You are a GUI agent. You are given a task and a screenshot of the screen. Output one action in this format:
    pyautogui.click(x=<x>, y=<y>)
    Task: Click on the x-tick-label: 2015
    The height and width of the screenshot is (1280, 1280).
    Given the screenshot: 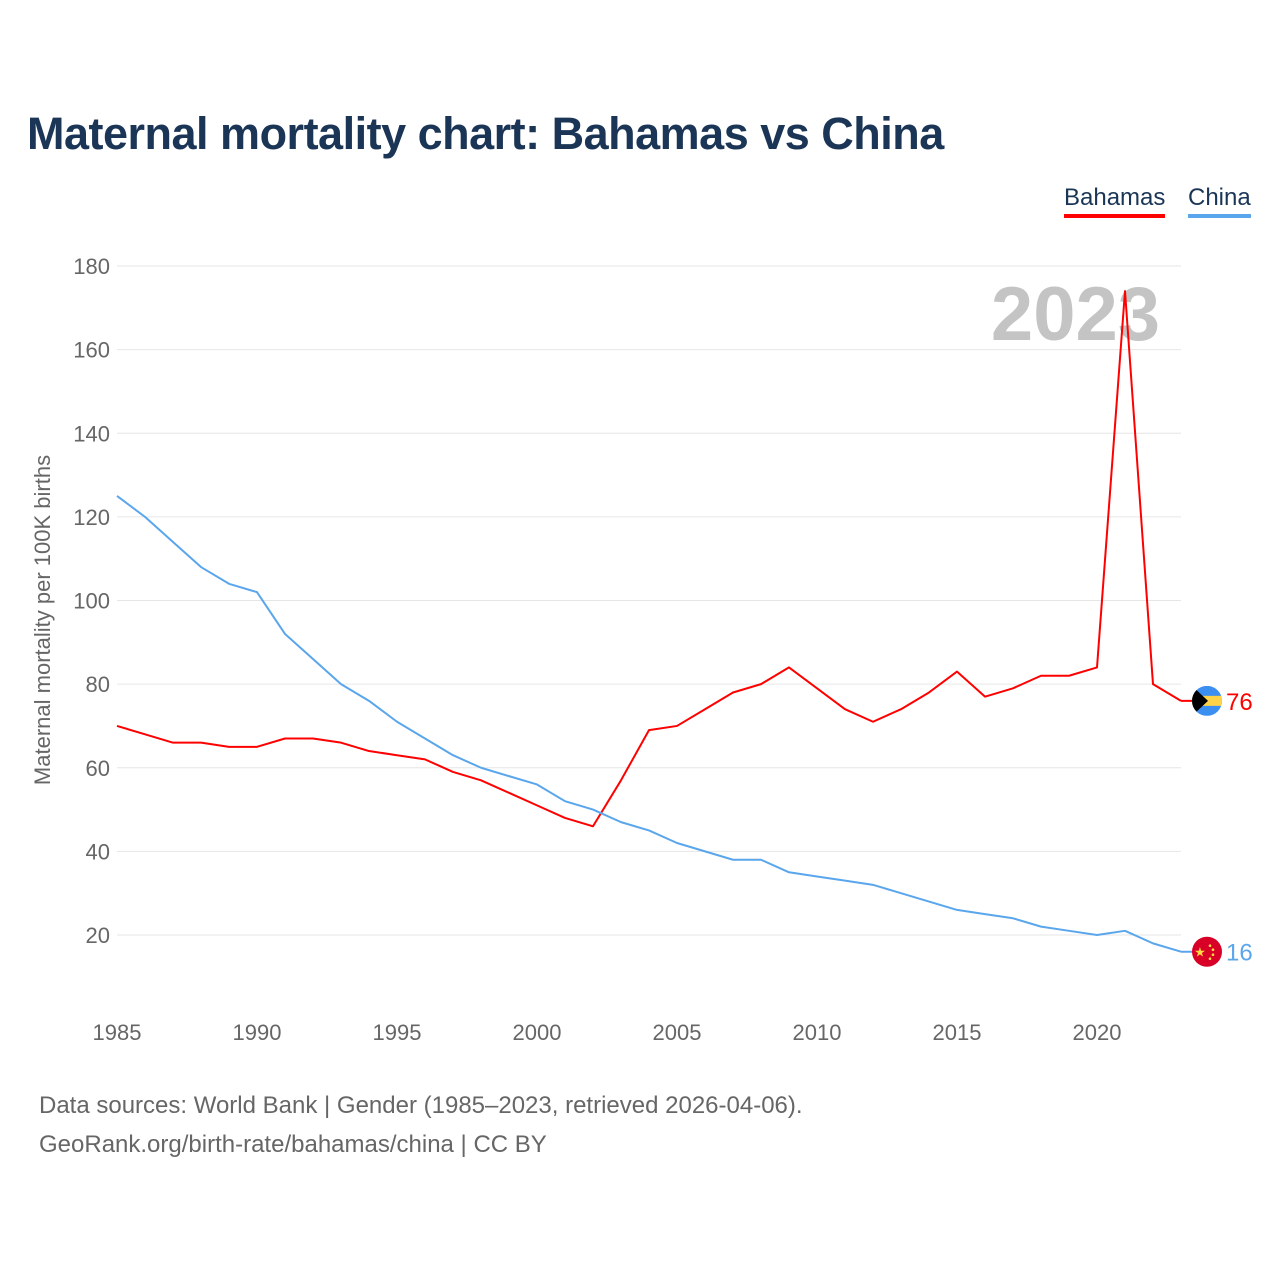 What is the action you would take?
    pyautogui.click(x=957, y=1032)
    